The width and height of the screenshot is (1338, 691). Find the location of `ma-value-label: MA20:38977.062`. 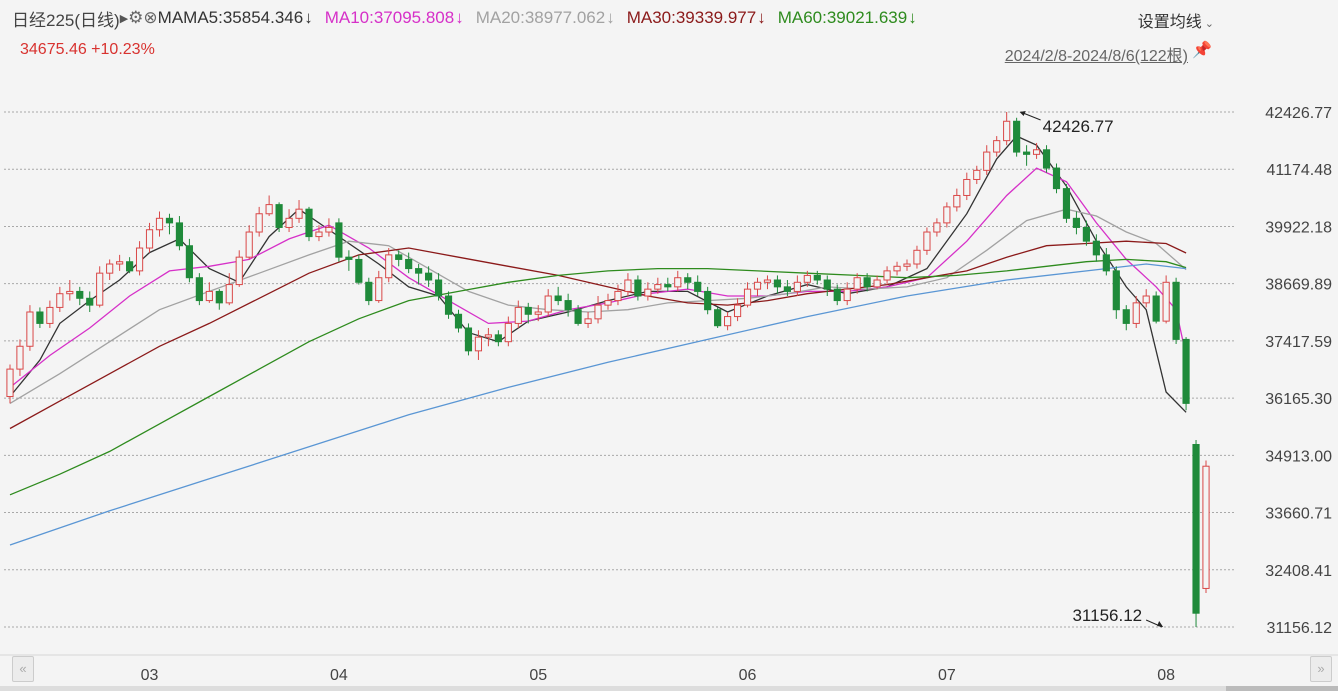

ma-value-label: MA20:38977.062 is located at coordinates (540, 17).